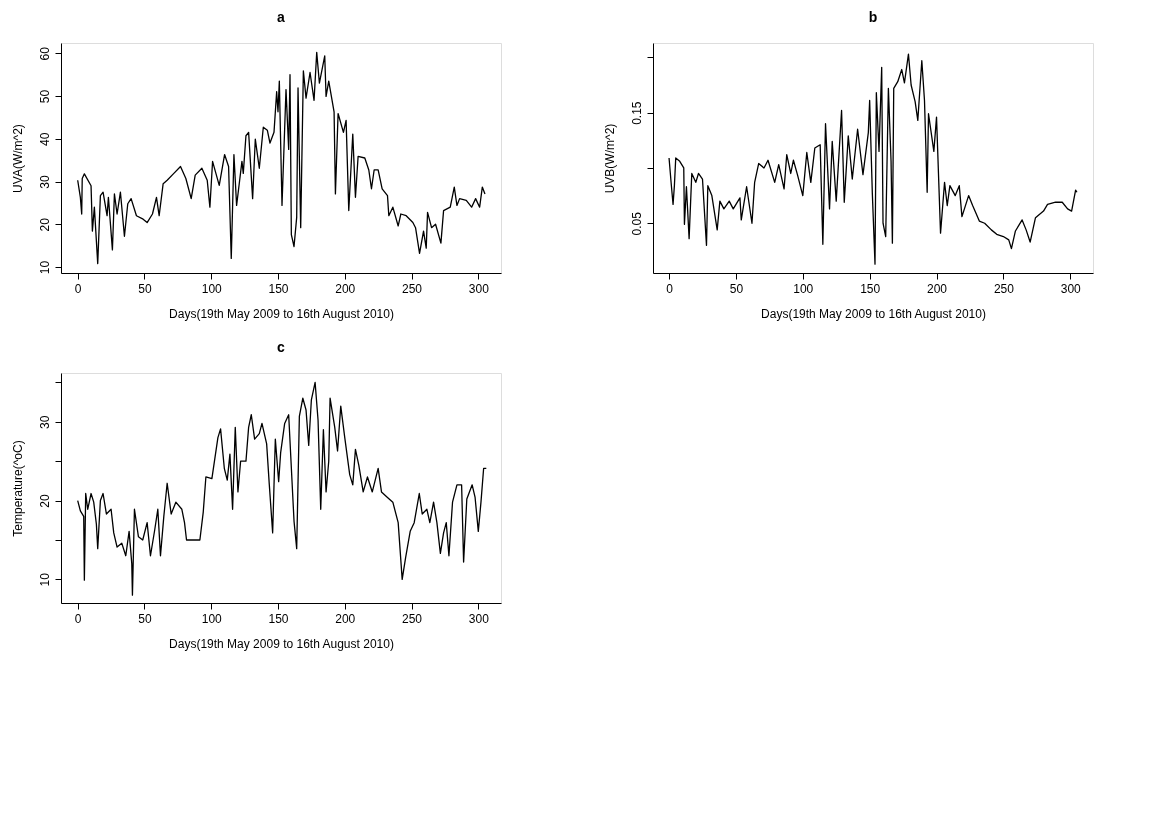  What do you see at coordinates (281, 347) in the screenshot?
I see `chart-title: c` at bounding box center [281, 347].